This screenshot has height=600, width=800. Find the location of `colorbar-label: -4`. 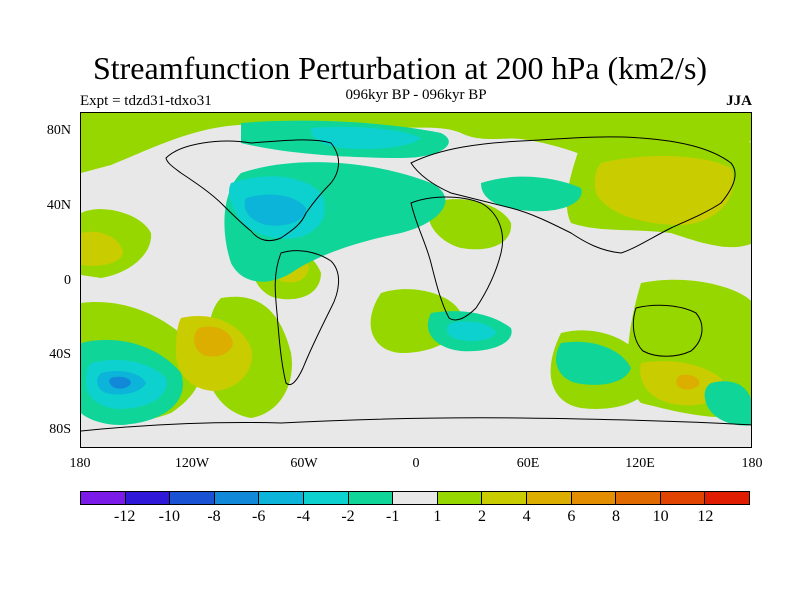

colorbar-label: -4 is located at coordinates (303, 516).